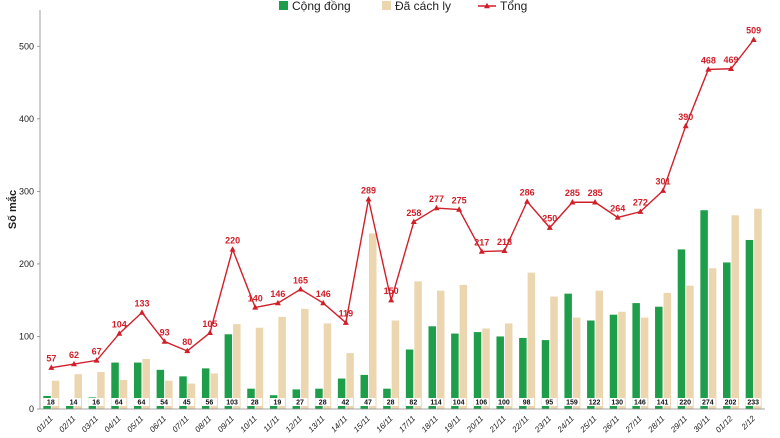  What do you see at coordinates (386, 5) in the screenshot?
I see `legend-swatch-da-cach-ly` at bounding box center [386, 5].